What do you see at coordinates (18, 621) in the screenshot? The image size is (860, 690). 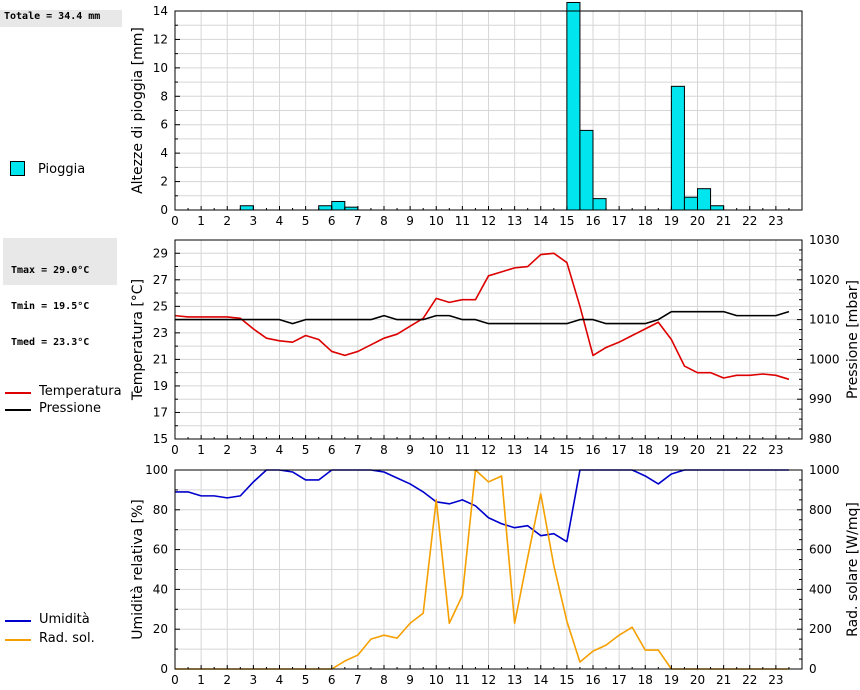 I see `hum-legend-line` at bounding box center [18, 621].